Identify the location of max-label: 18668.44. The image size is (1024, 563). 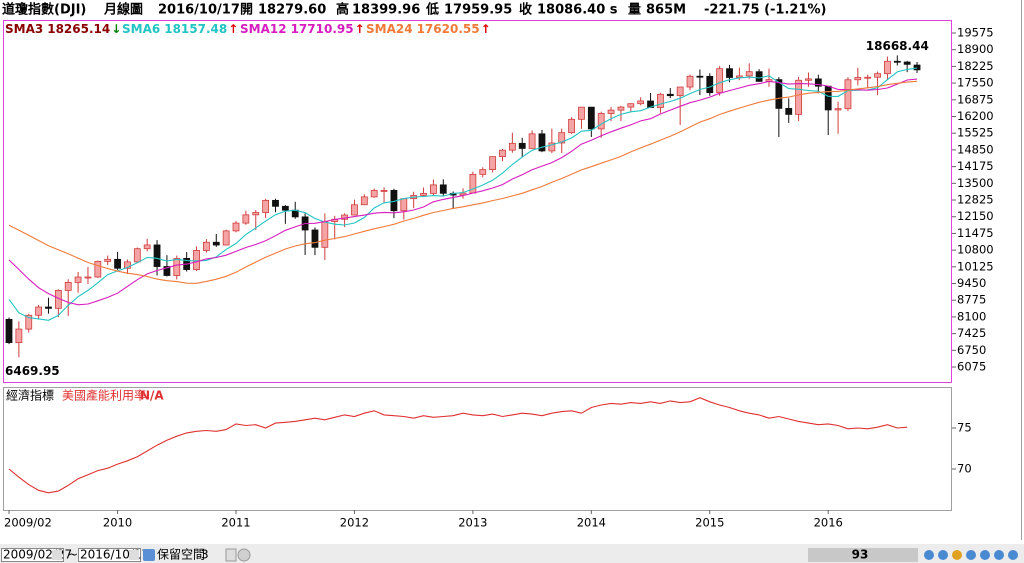
(897, 46).